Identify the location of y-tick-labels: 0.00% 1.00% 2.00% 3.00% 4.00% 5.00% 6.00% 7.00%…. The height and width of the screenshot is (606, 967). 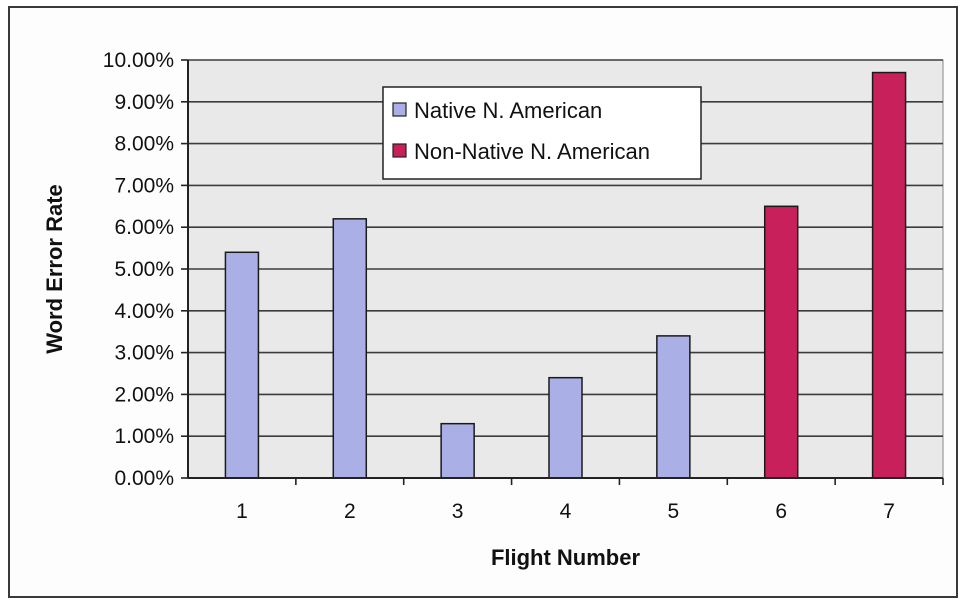
(138, 269).